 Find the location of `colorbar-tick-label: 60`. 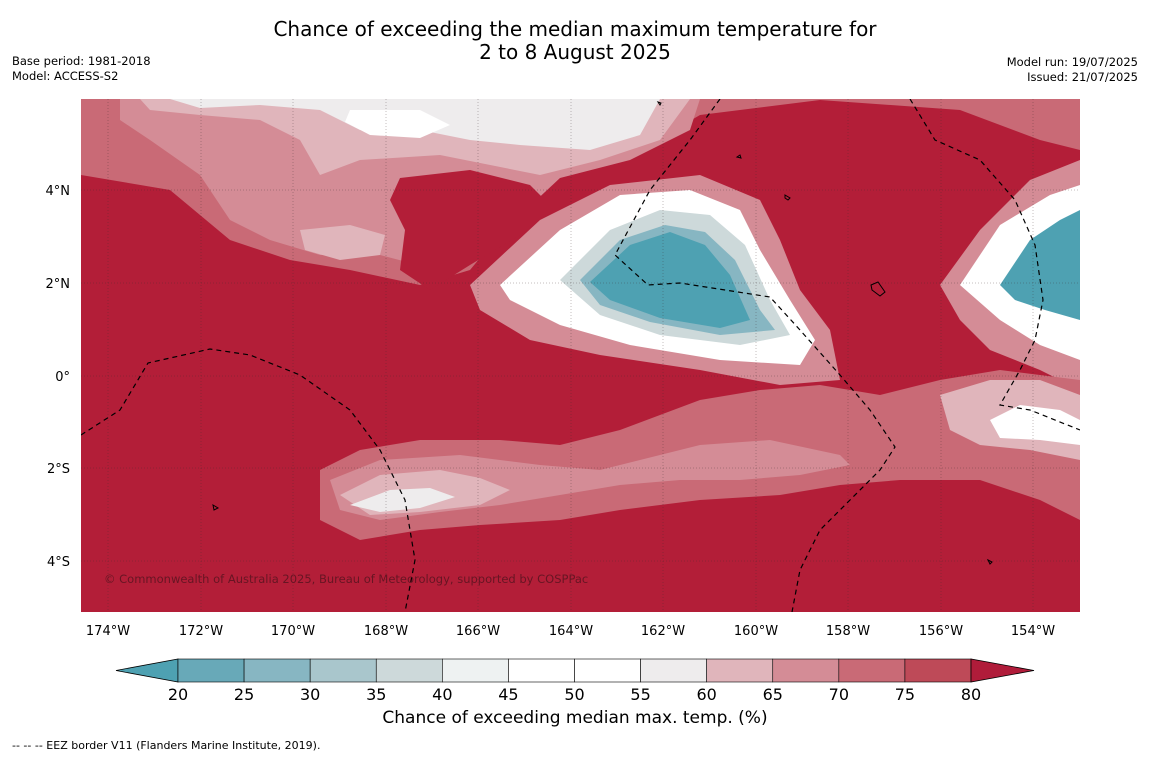

colorbar-tick-label: 60 is located at coordinates (706, 694).